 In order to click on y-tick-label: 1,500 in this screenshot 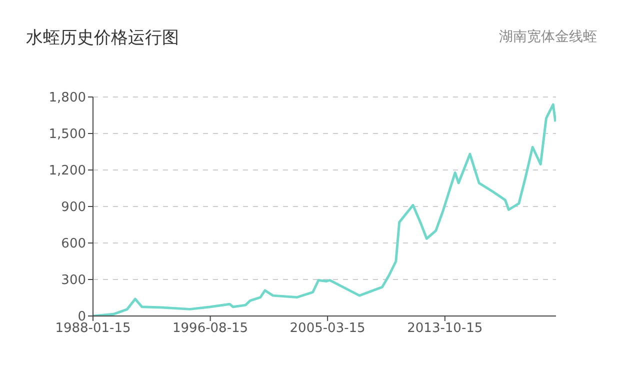, I will do `click(67, 134)`.